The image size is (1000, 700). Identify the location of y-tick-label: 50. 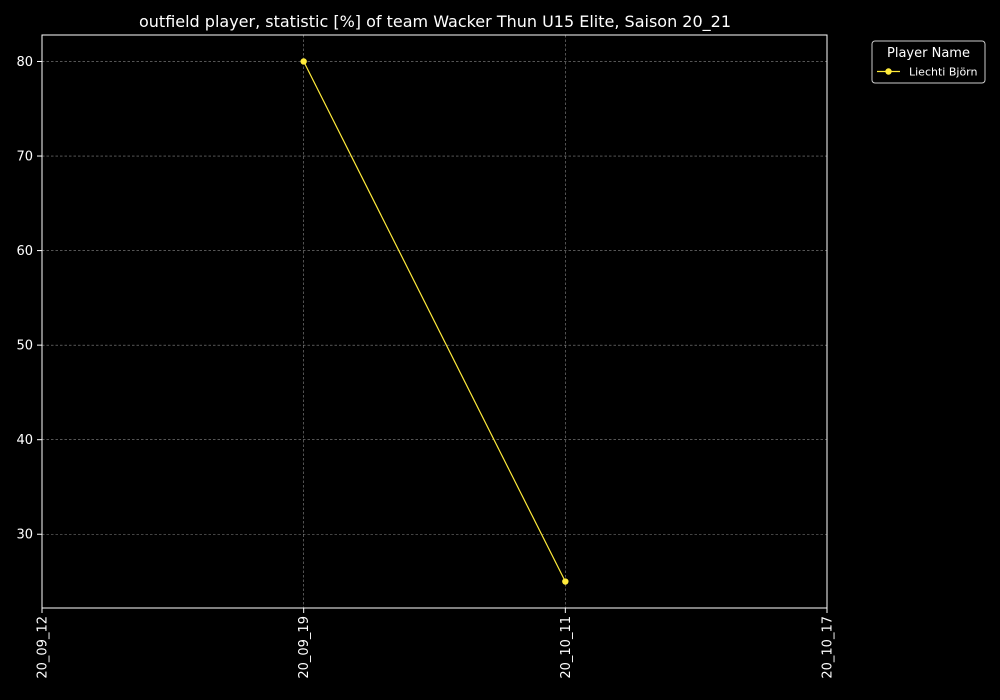
(24, 346).